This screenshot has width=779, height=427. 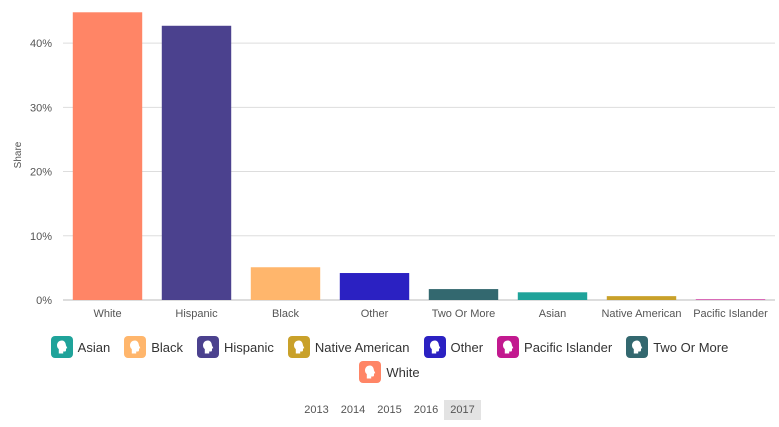 What do you see at coordinates (41, 108) in the screenshot?
I see `y-tick-label: 30%` at bounding box center [41, 108].